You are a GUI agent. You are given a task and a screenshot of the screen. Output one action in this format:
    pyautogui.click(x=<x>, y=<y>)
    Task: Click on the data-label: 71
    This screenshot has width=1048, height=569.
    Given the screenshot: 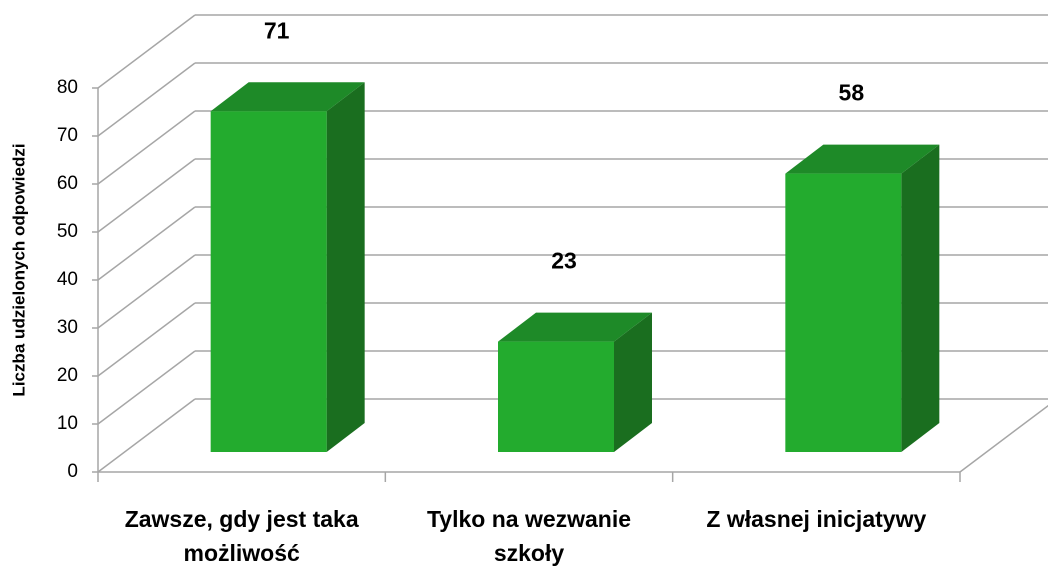 What is the action you would take?
    pyautogui.click(x=277, y=30)
    